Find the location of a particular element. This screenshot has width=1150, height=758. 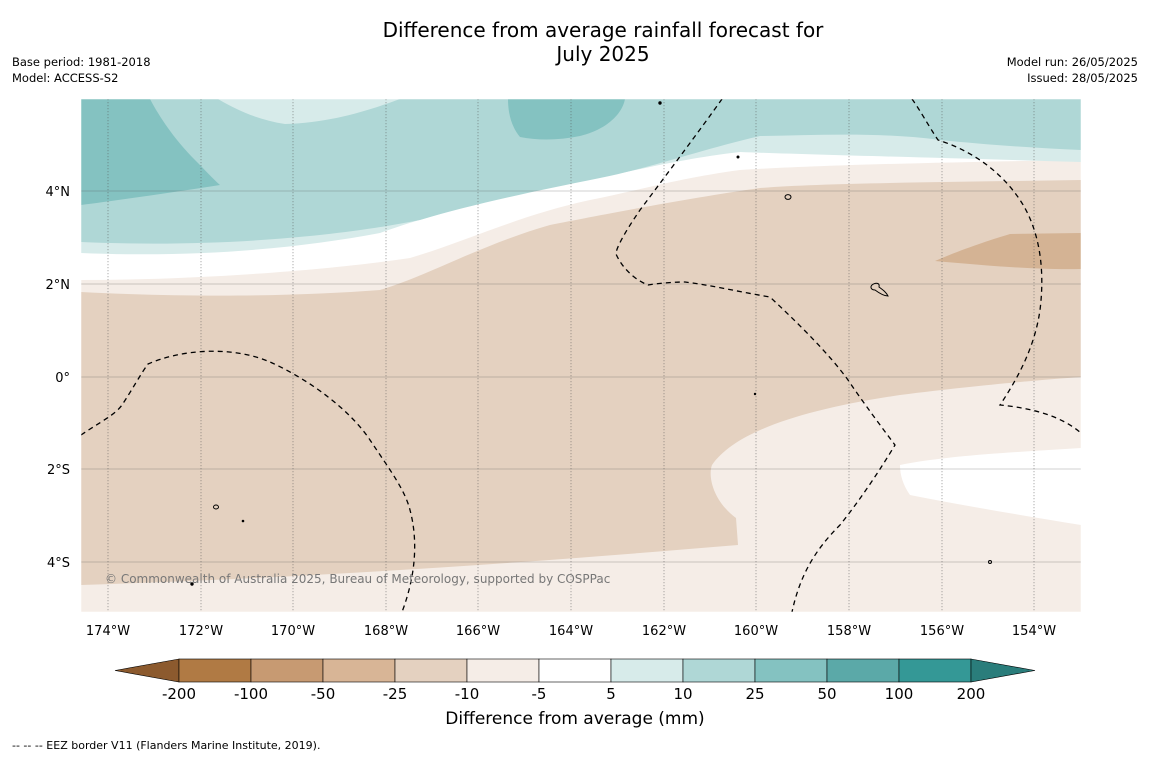

lat-label: 0° is located at coordinates (62, 378).